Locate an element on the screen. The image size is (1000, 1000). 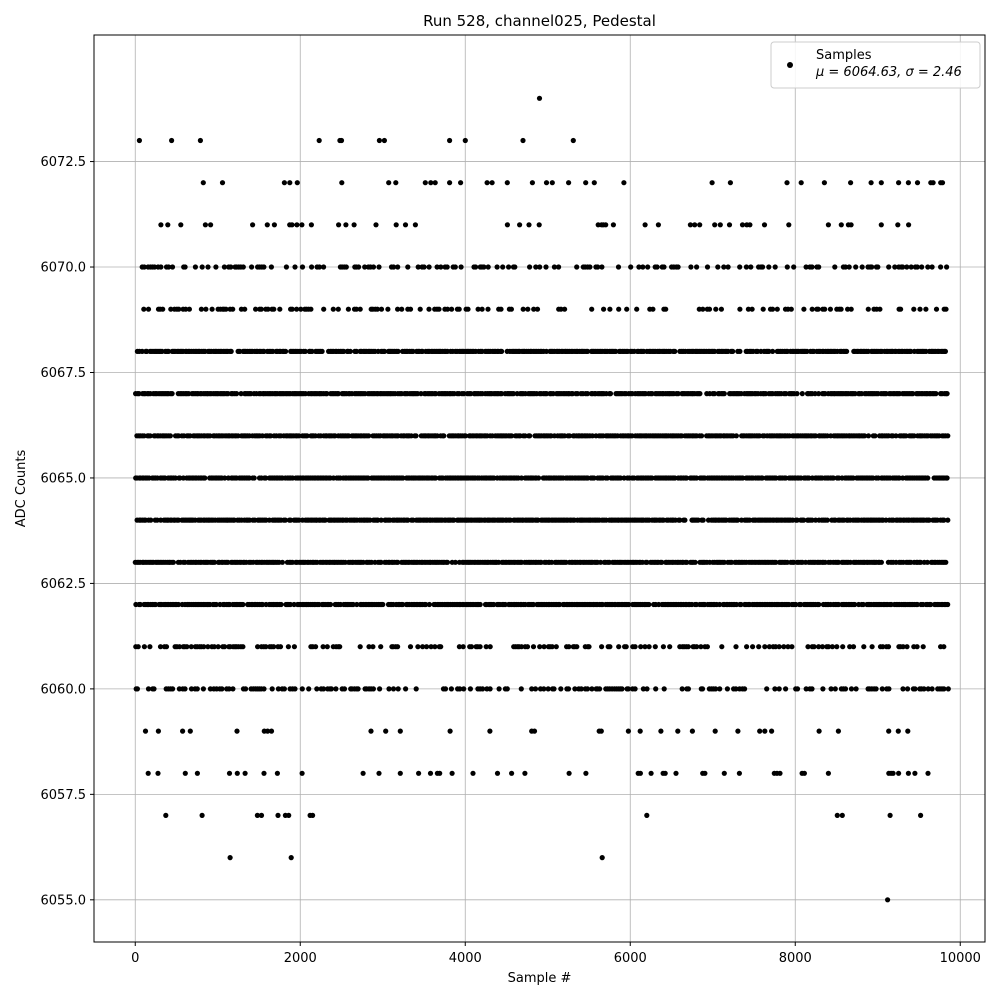
legend-series-stats: μ = 6064.63, σ = 2.46 is located at coordinates (888, 72).